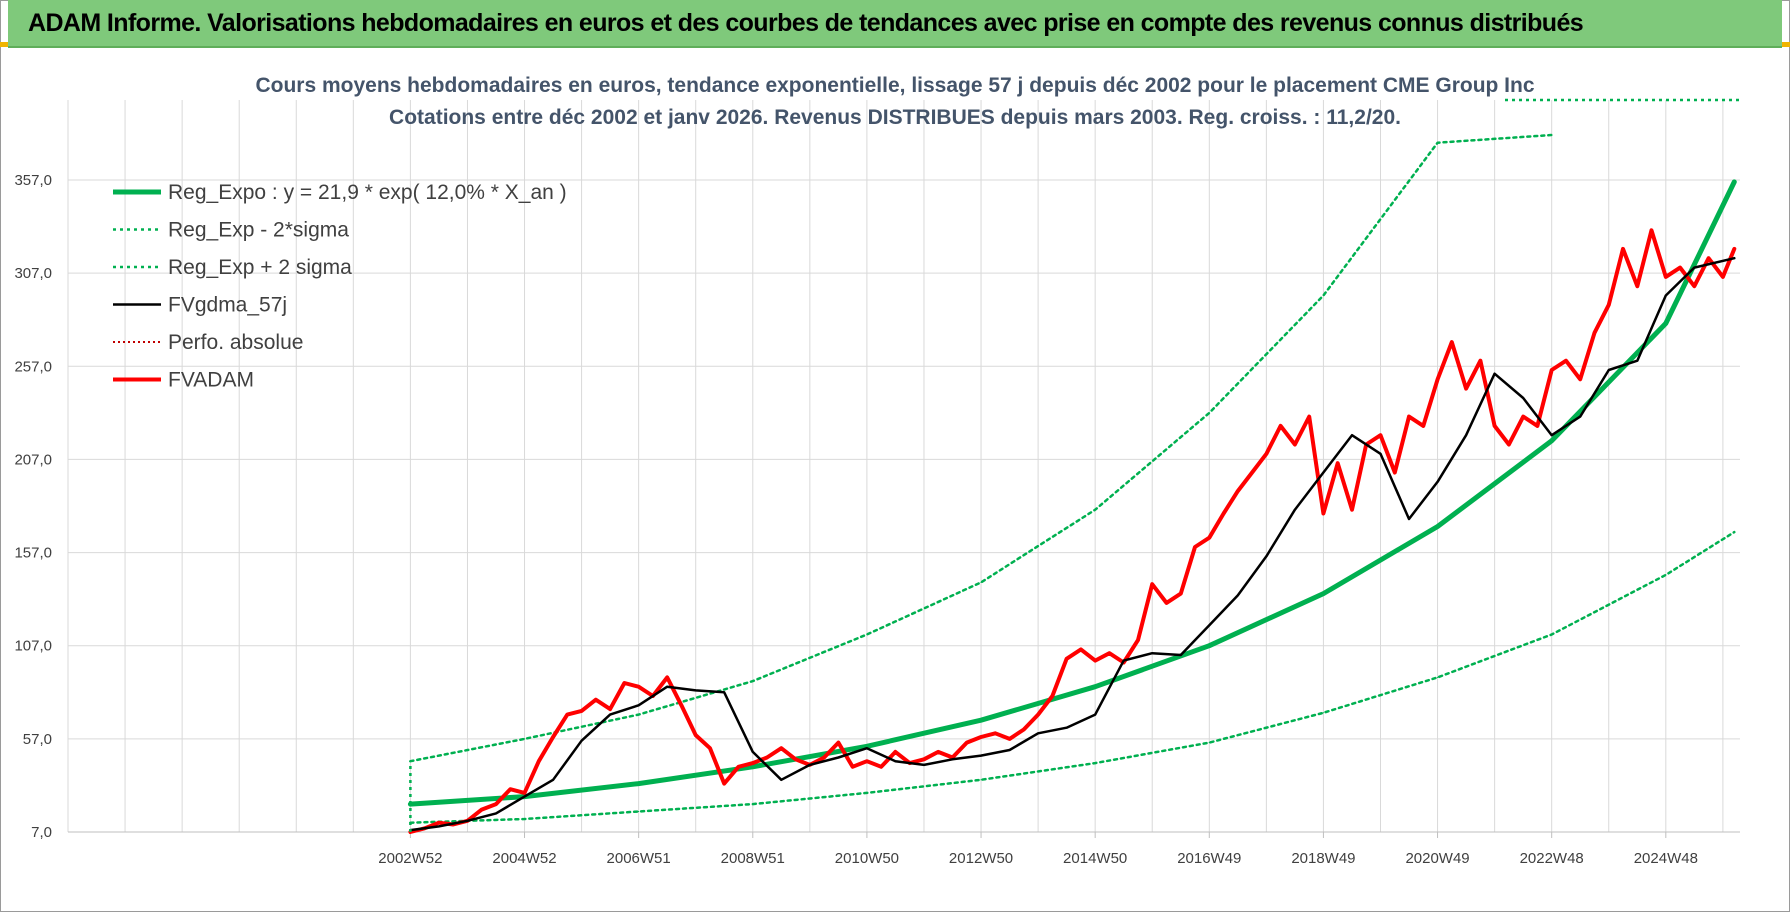 The height and width of the screenshot is (912, 1790). Describe the element at coordinates (33, 366) in the screenshot. I see `y-tick-label: 257,0` at that location.